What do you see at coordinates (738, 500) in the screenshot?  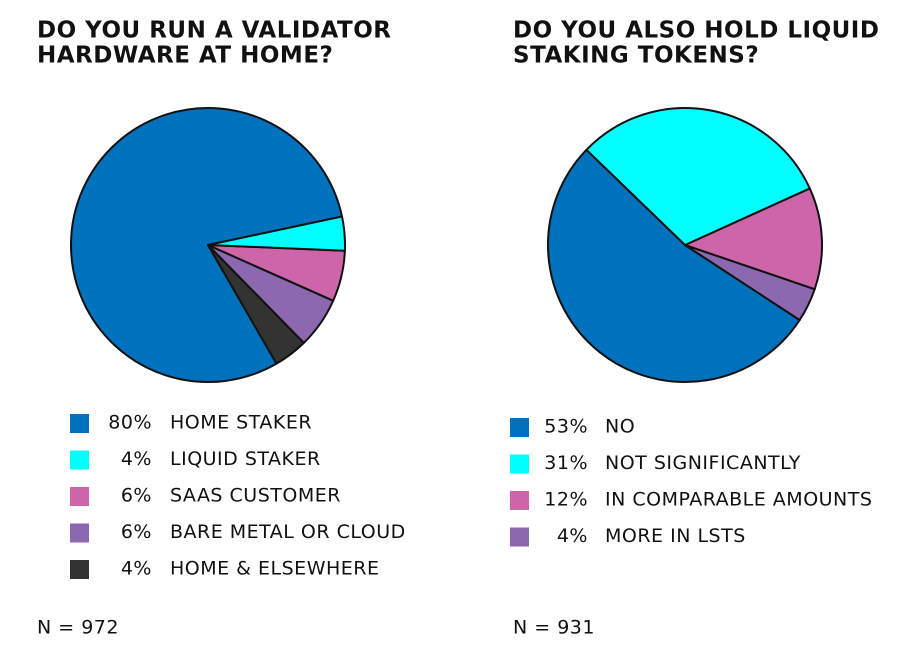 I see `legend-label: IN COMPARABLE AMOUNTS` at bounding box center [738, 500].